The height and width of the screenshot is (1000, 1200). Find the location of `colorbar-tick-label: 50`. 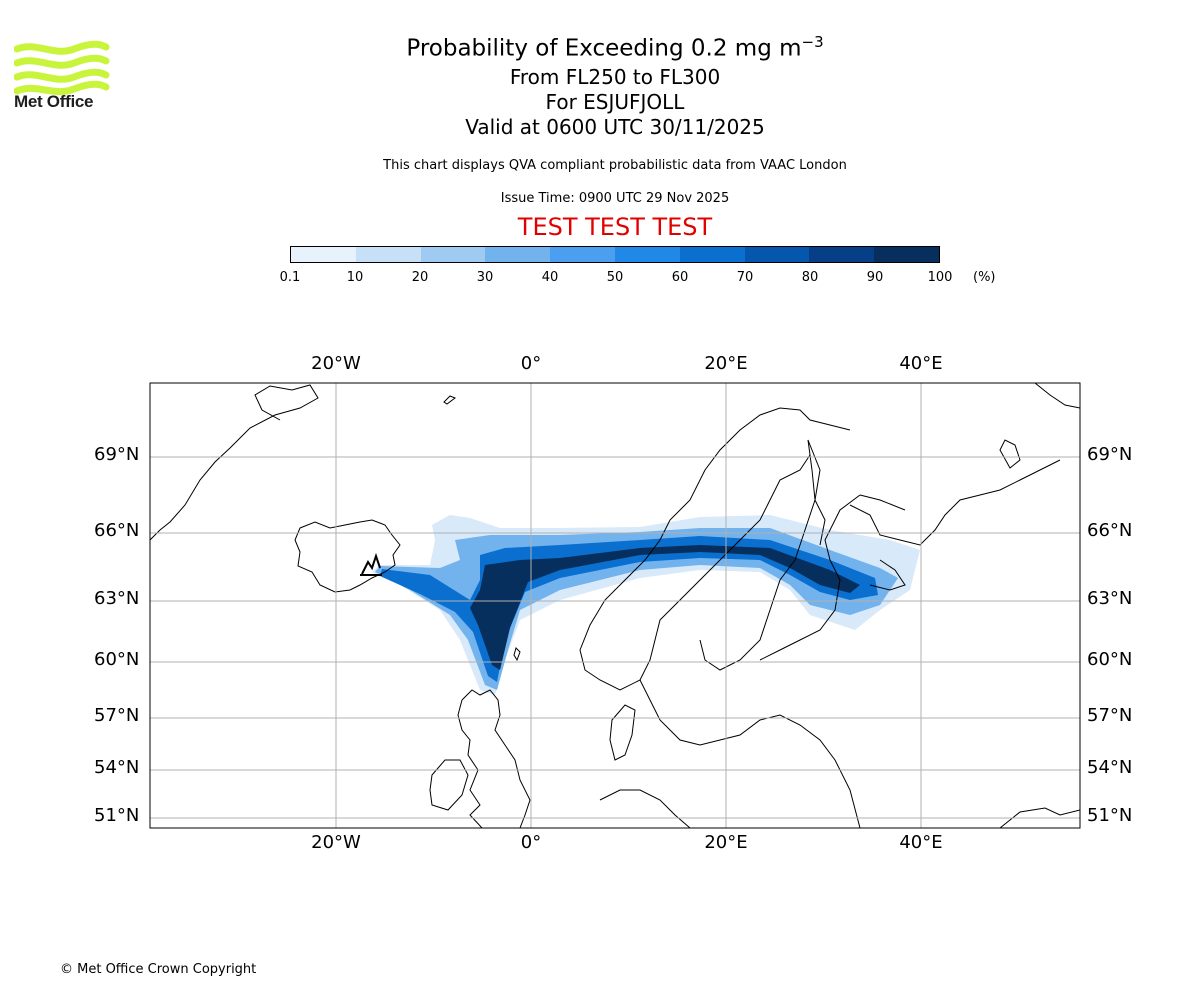

colorbar-tick-label: 50 is located at coordinates (615, 277).